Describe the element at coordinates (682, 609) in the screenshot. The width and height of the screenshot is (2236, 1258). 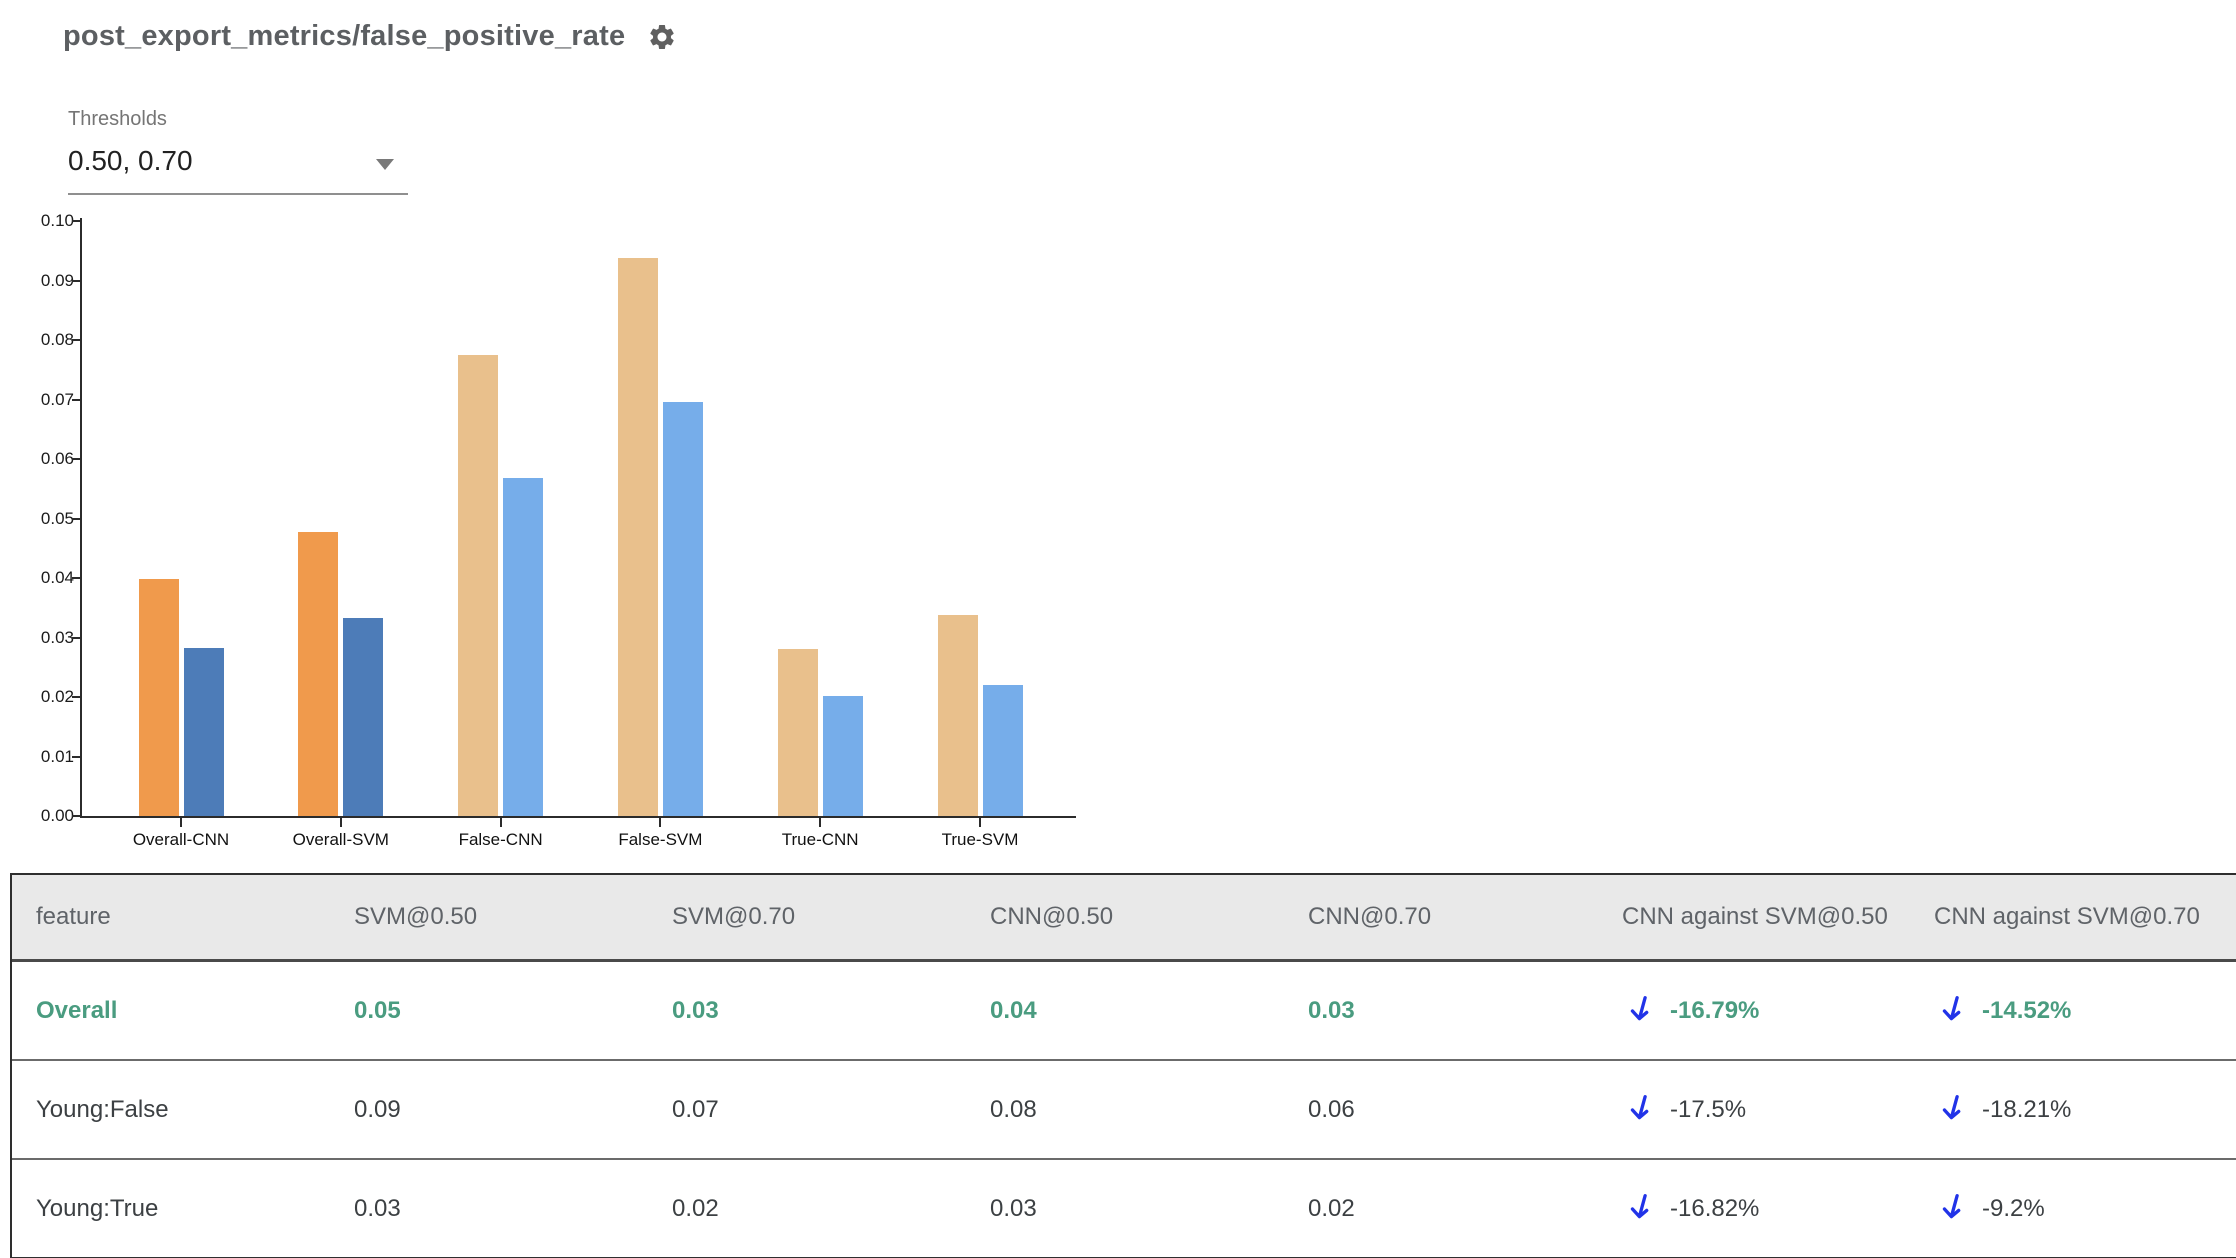
I see `bar-False-SVM-threshold0.70` at that location.